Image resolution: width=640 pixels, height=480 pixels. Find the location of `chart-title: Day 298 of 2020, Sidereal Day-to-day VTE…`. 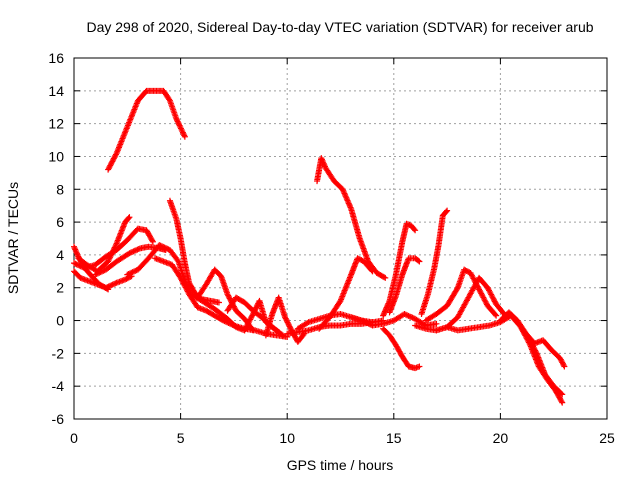

chart-title: Day 298 of 2020, Sidereal Day-to-day VTE… is located at coordinates (339, 27).